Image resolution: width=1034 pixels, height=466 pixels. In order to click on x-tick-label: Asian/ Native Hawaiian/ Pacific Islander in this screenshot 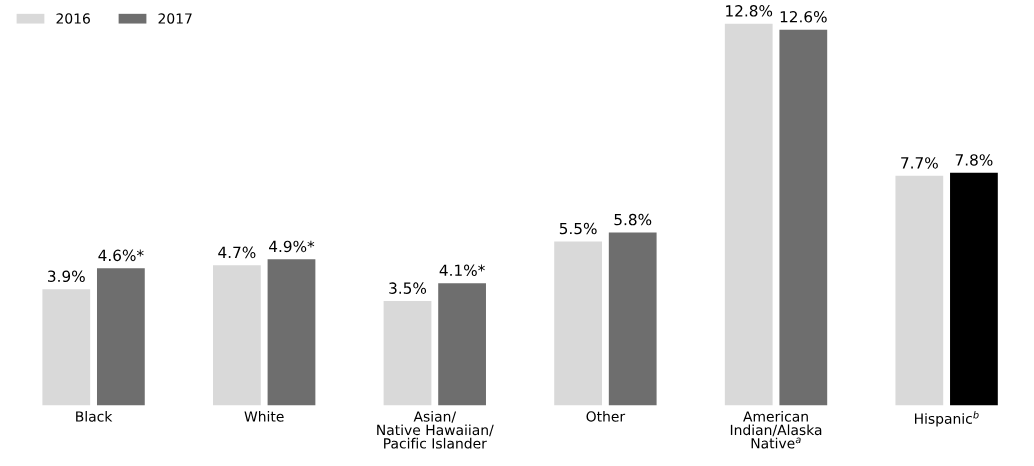, I will do `click(435, 429)`.